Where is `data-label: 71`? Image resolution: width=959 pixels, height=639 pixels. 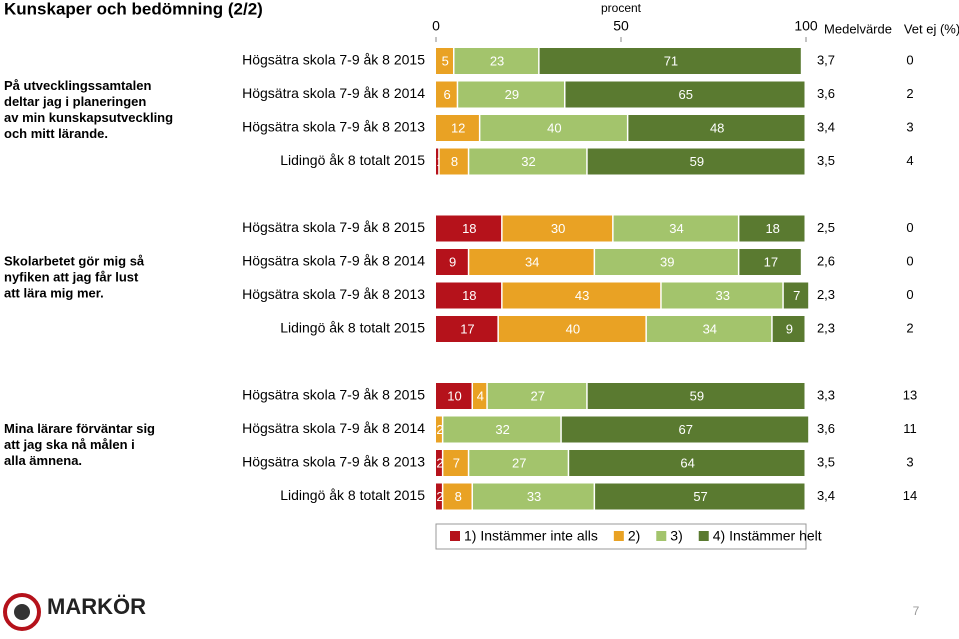
data-label: 71 is located at coordinates (671, 60).